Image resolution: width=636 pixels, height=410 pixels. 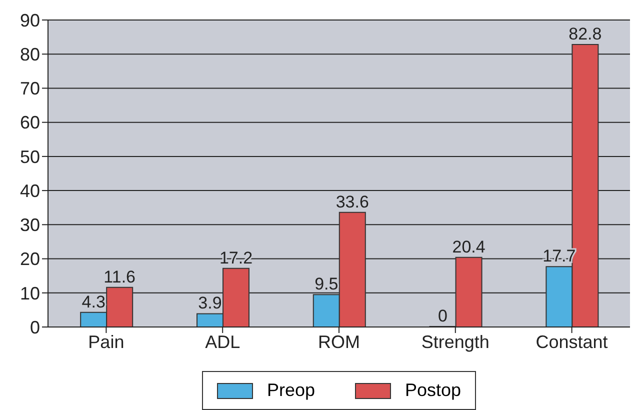 I want to click on y-tick-label: 10, so click(x=30, y=293).